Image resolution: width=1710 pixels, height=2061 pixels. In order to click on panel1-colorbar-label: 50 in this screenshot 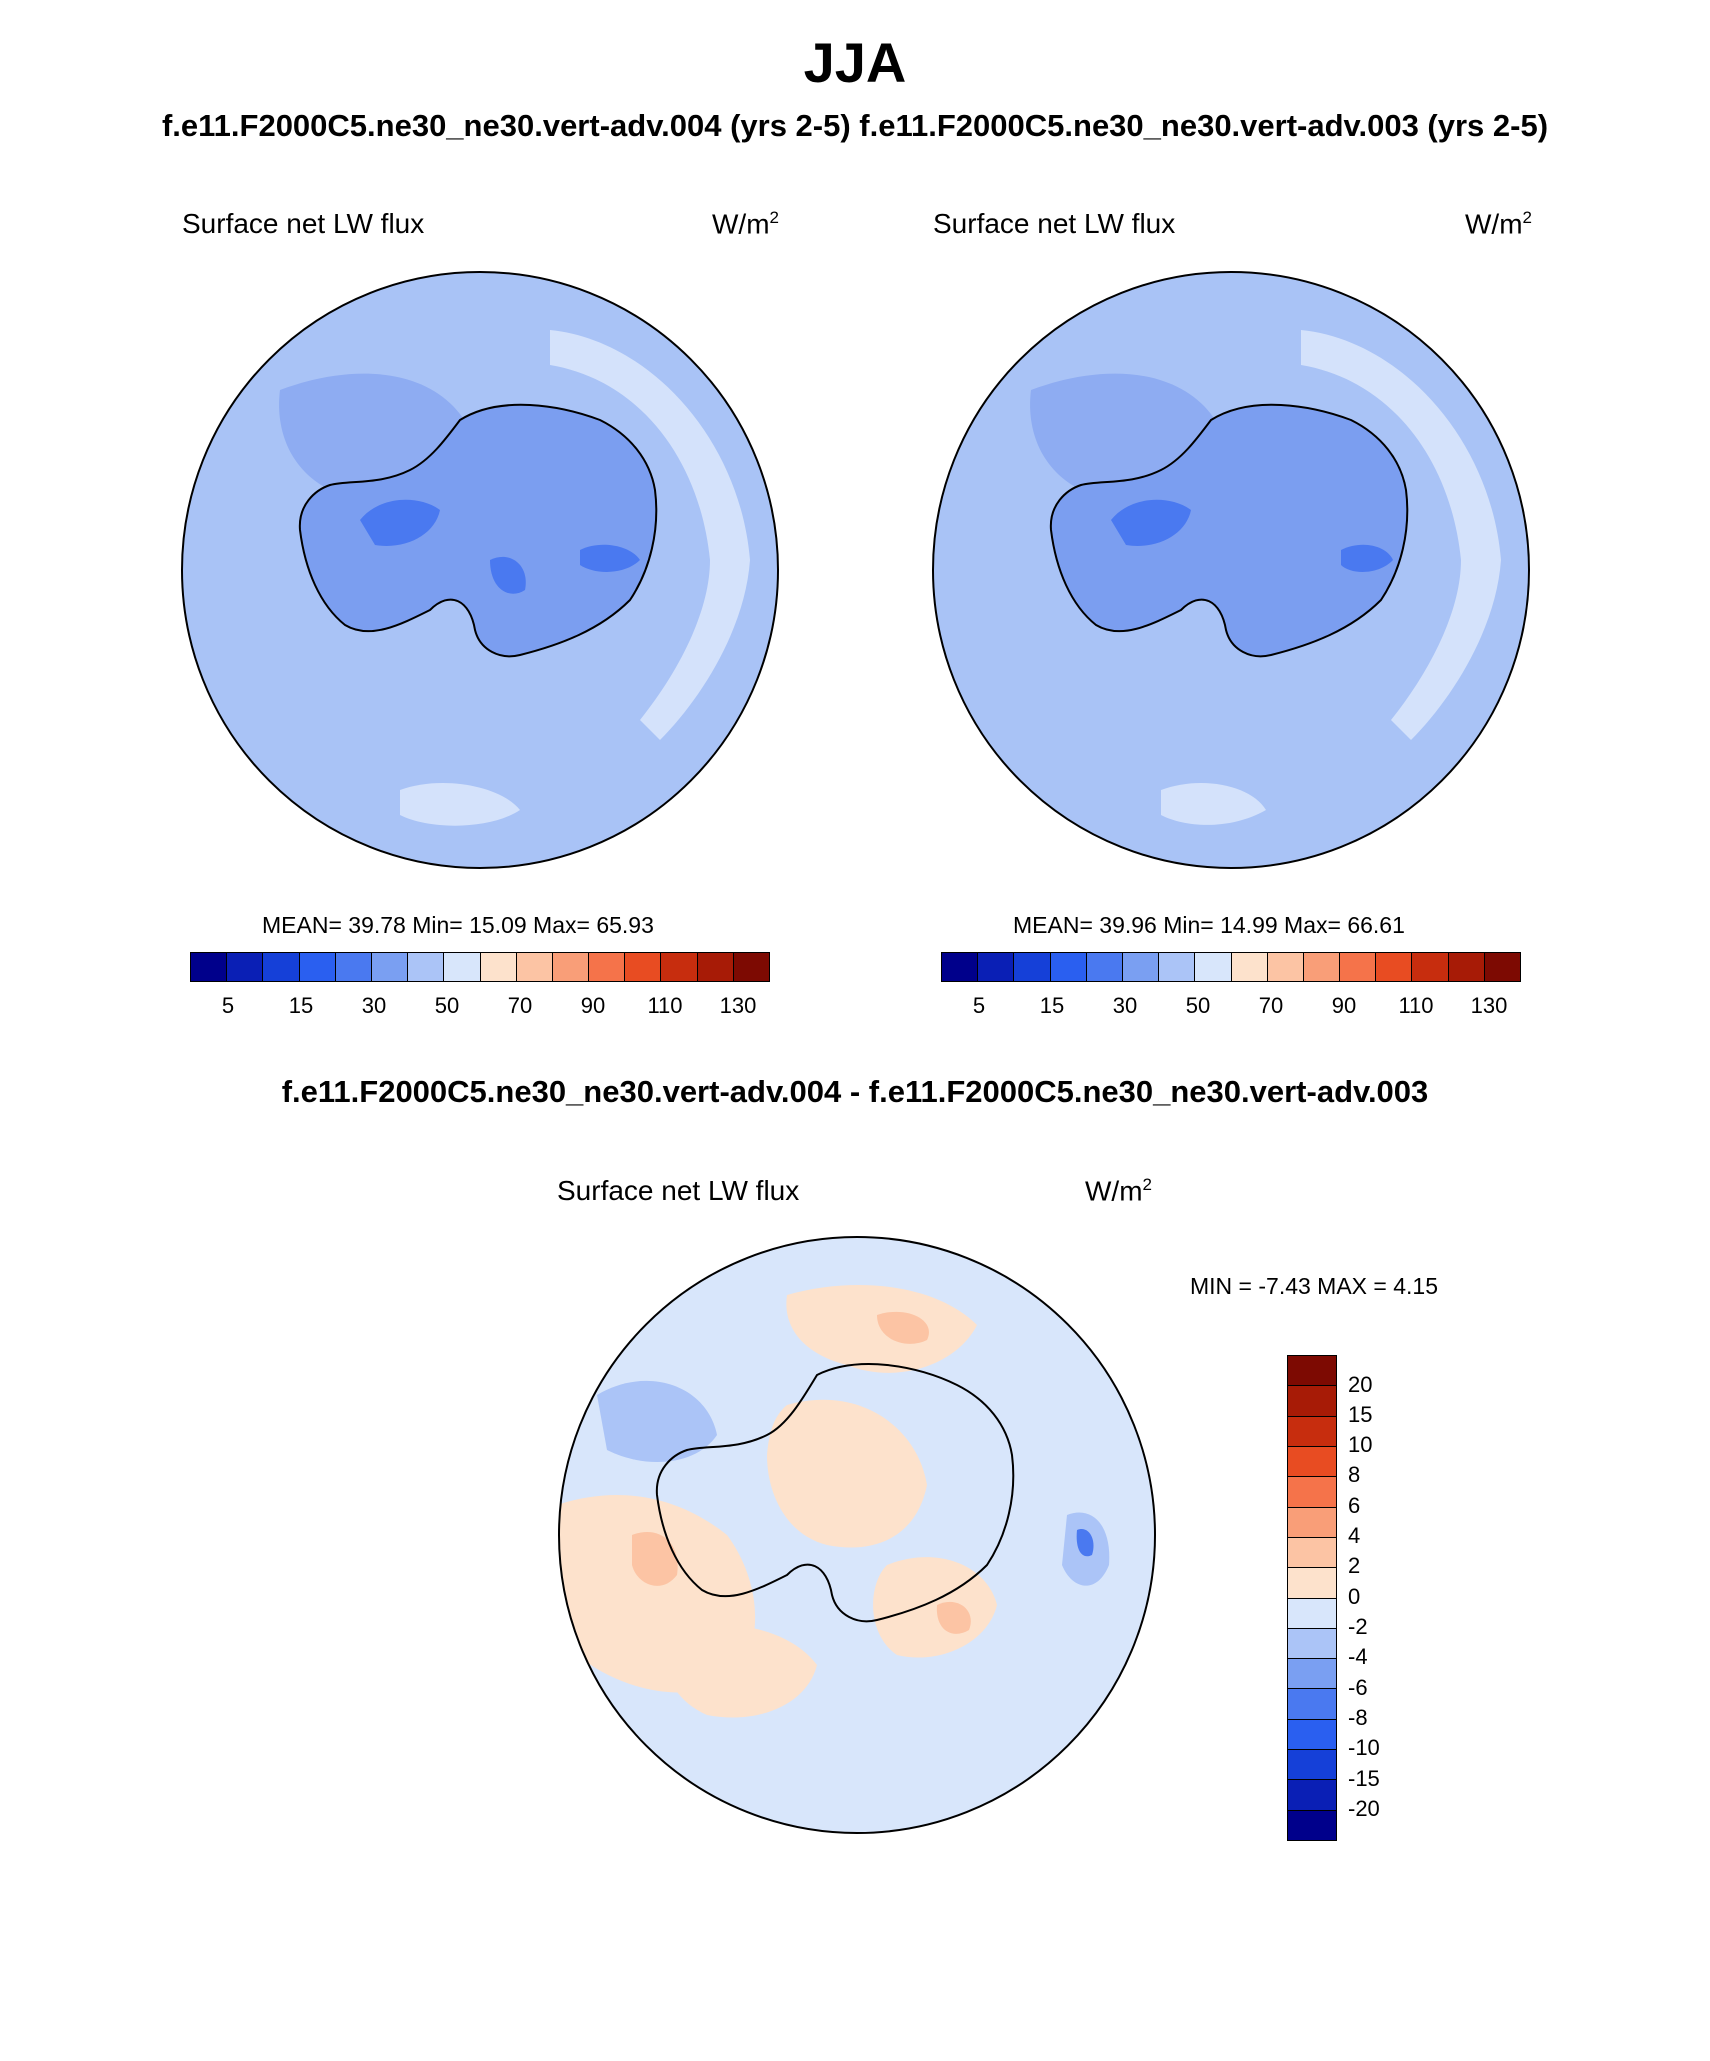, I will do `click(447, 1005)`.